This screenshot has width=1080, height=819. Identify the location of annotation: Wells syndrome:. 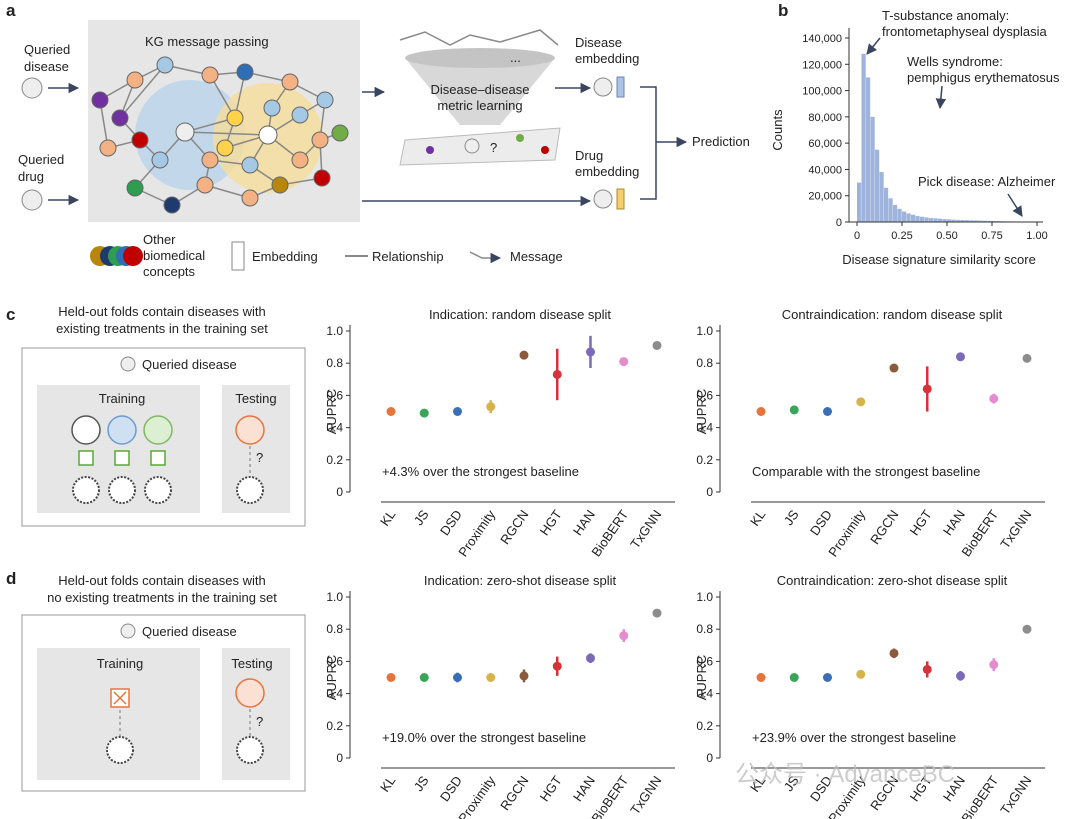
(955, 61).